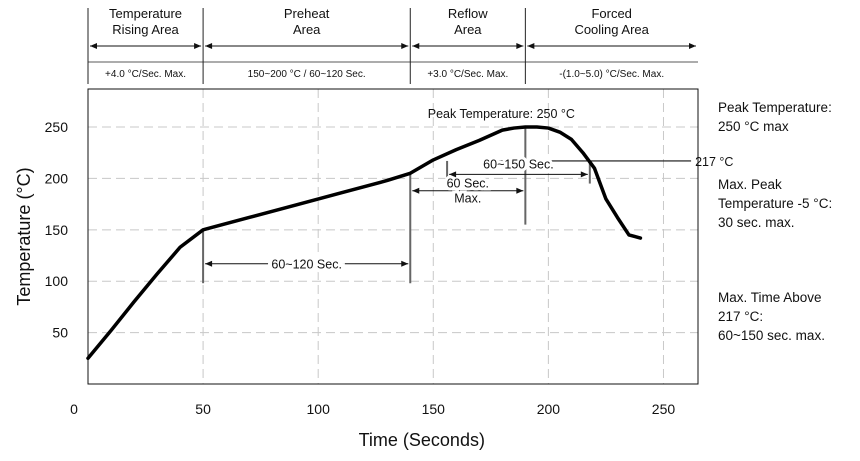 The image size is (860, 461). Describe the element at coordinates (775, 203) in the screenshot. I see `side-note-line: Temperature -5 °C:` at that location.